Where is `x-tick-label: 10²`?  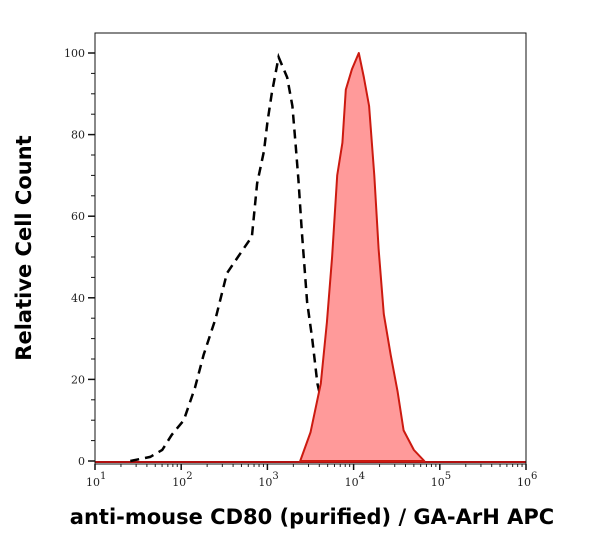 x-tick-label: 10² is located at coordinates (182, 480).